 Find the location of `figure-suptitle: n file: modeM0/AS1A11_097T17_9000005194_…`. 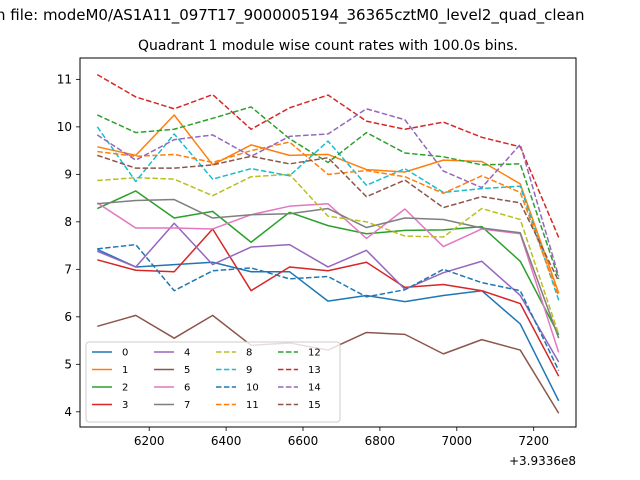

figure-suptitle: n file: modeM0/AS1A11_097T17_9000005194_… is located at coordinates (292, 15).